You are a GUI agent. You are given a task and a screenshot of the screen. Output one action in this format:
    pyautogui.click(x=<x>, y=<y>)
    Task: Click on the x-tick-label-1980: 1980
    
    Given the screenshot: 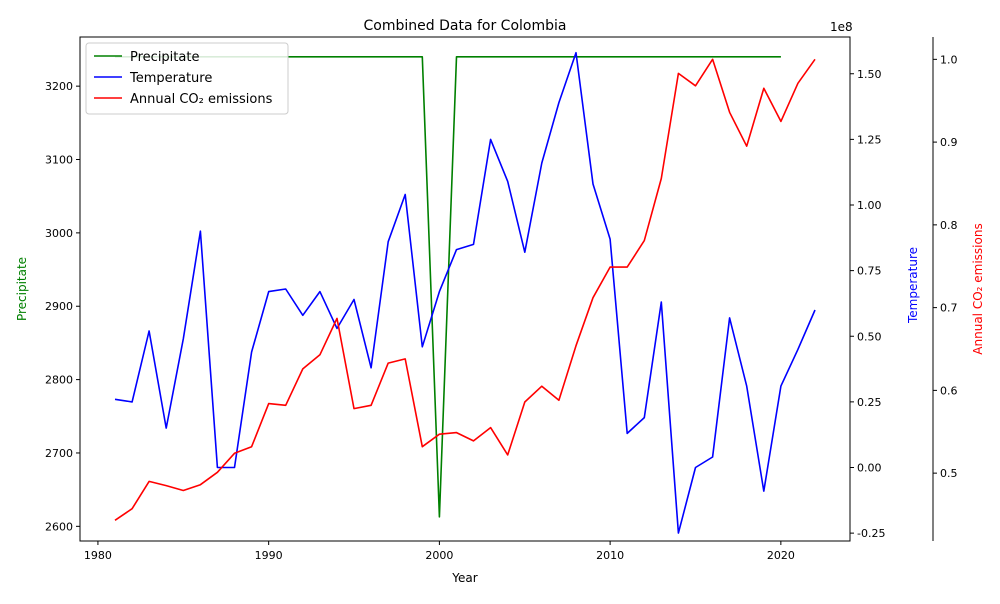 What is the action you would take?
    pyautogui.click(x=98, y=555)
    